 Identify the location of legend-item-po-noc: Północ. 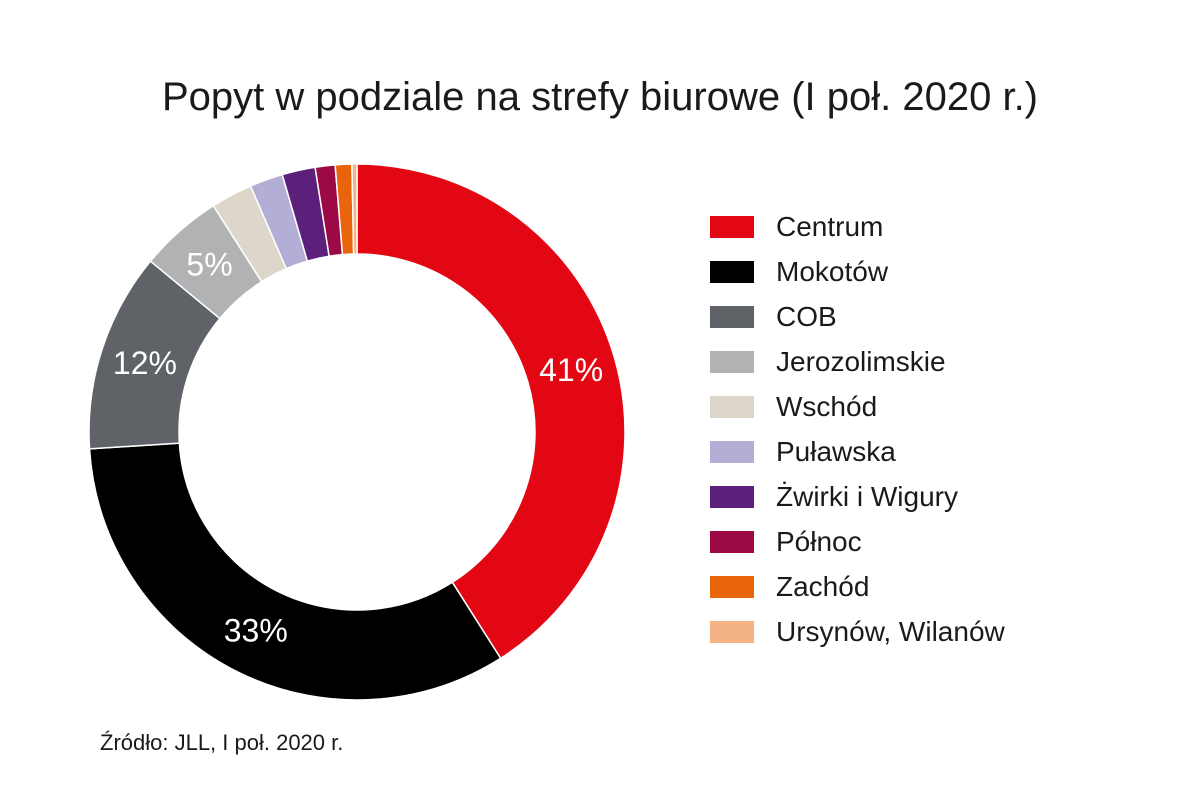
(857, 541).